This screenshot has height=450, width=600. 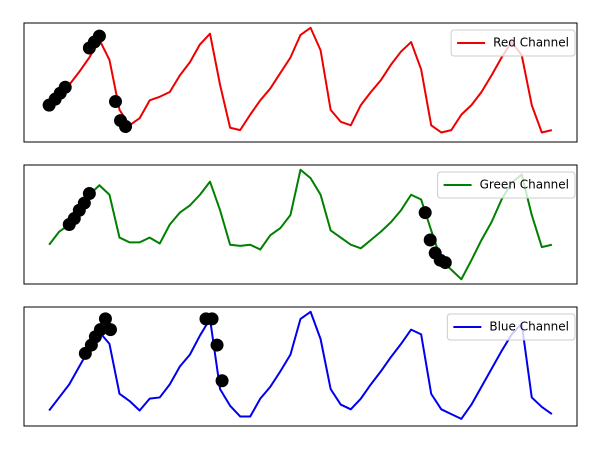 What do you see at coordinates (531, 43) in the screenshot?
I see `legend-label: Red Channel` at bounding box center [531, 43].